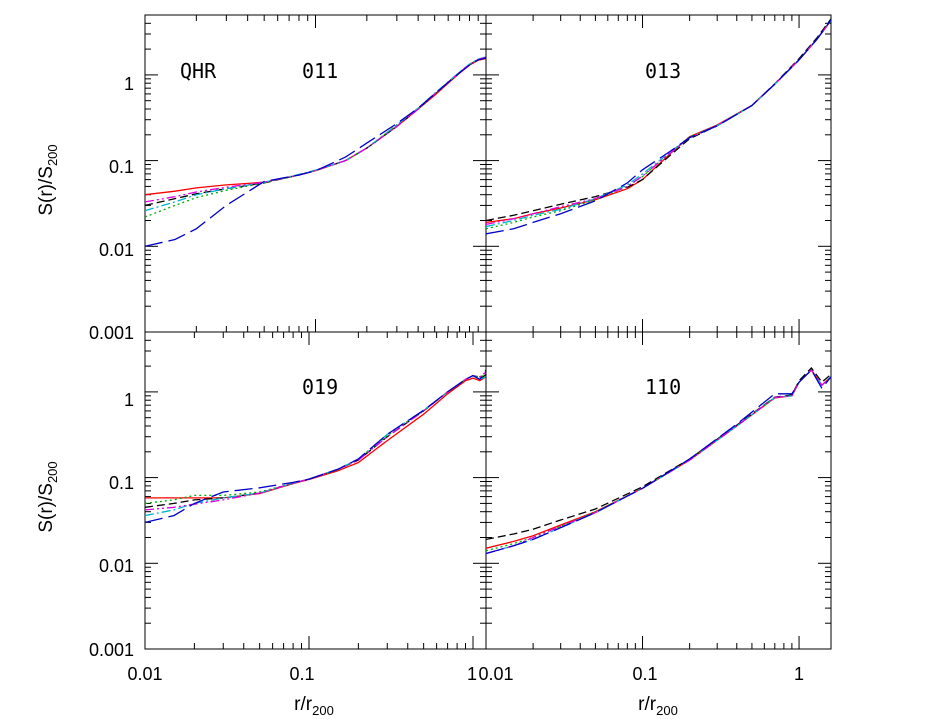  What do you see at coordinates (301, 674) in the screenshot?
I see `xtick-label-left-0.1: 0.1` at bounding box center [301, 674].